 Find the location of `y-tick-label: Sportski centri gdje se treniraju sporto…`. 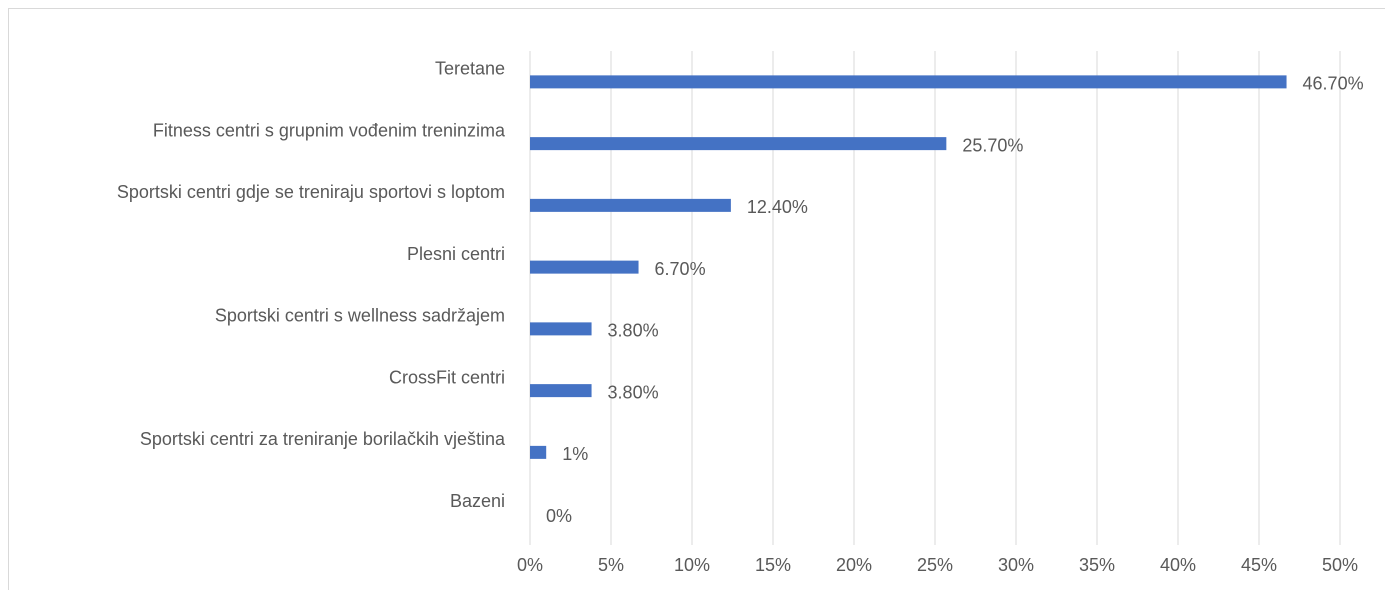

y-tick-label: Sportski centri gdje se treniraju sporto… is located at coordinates (311, 192).